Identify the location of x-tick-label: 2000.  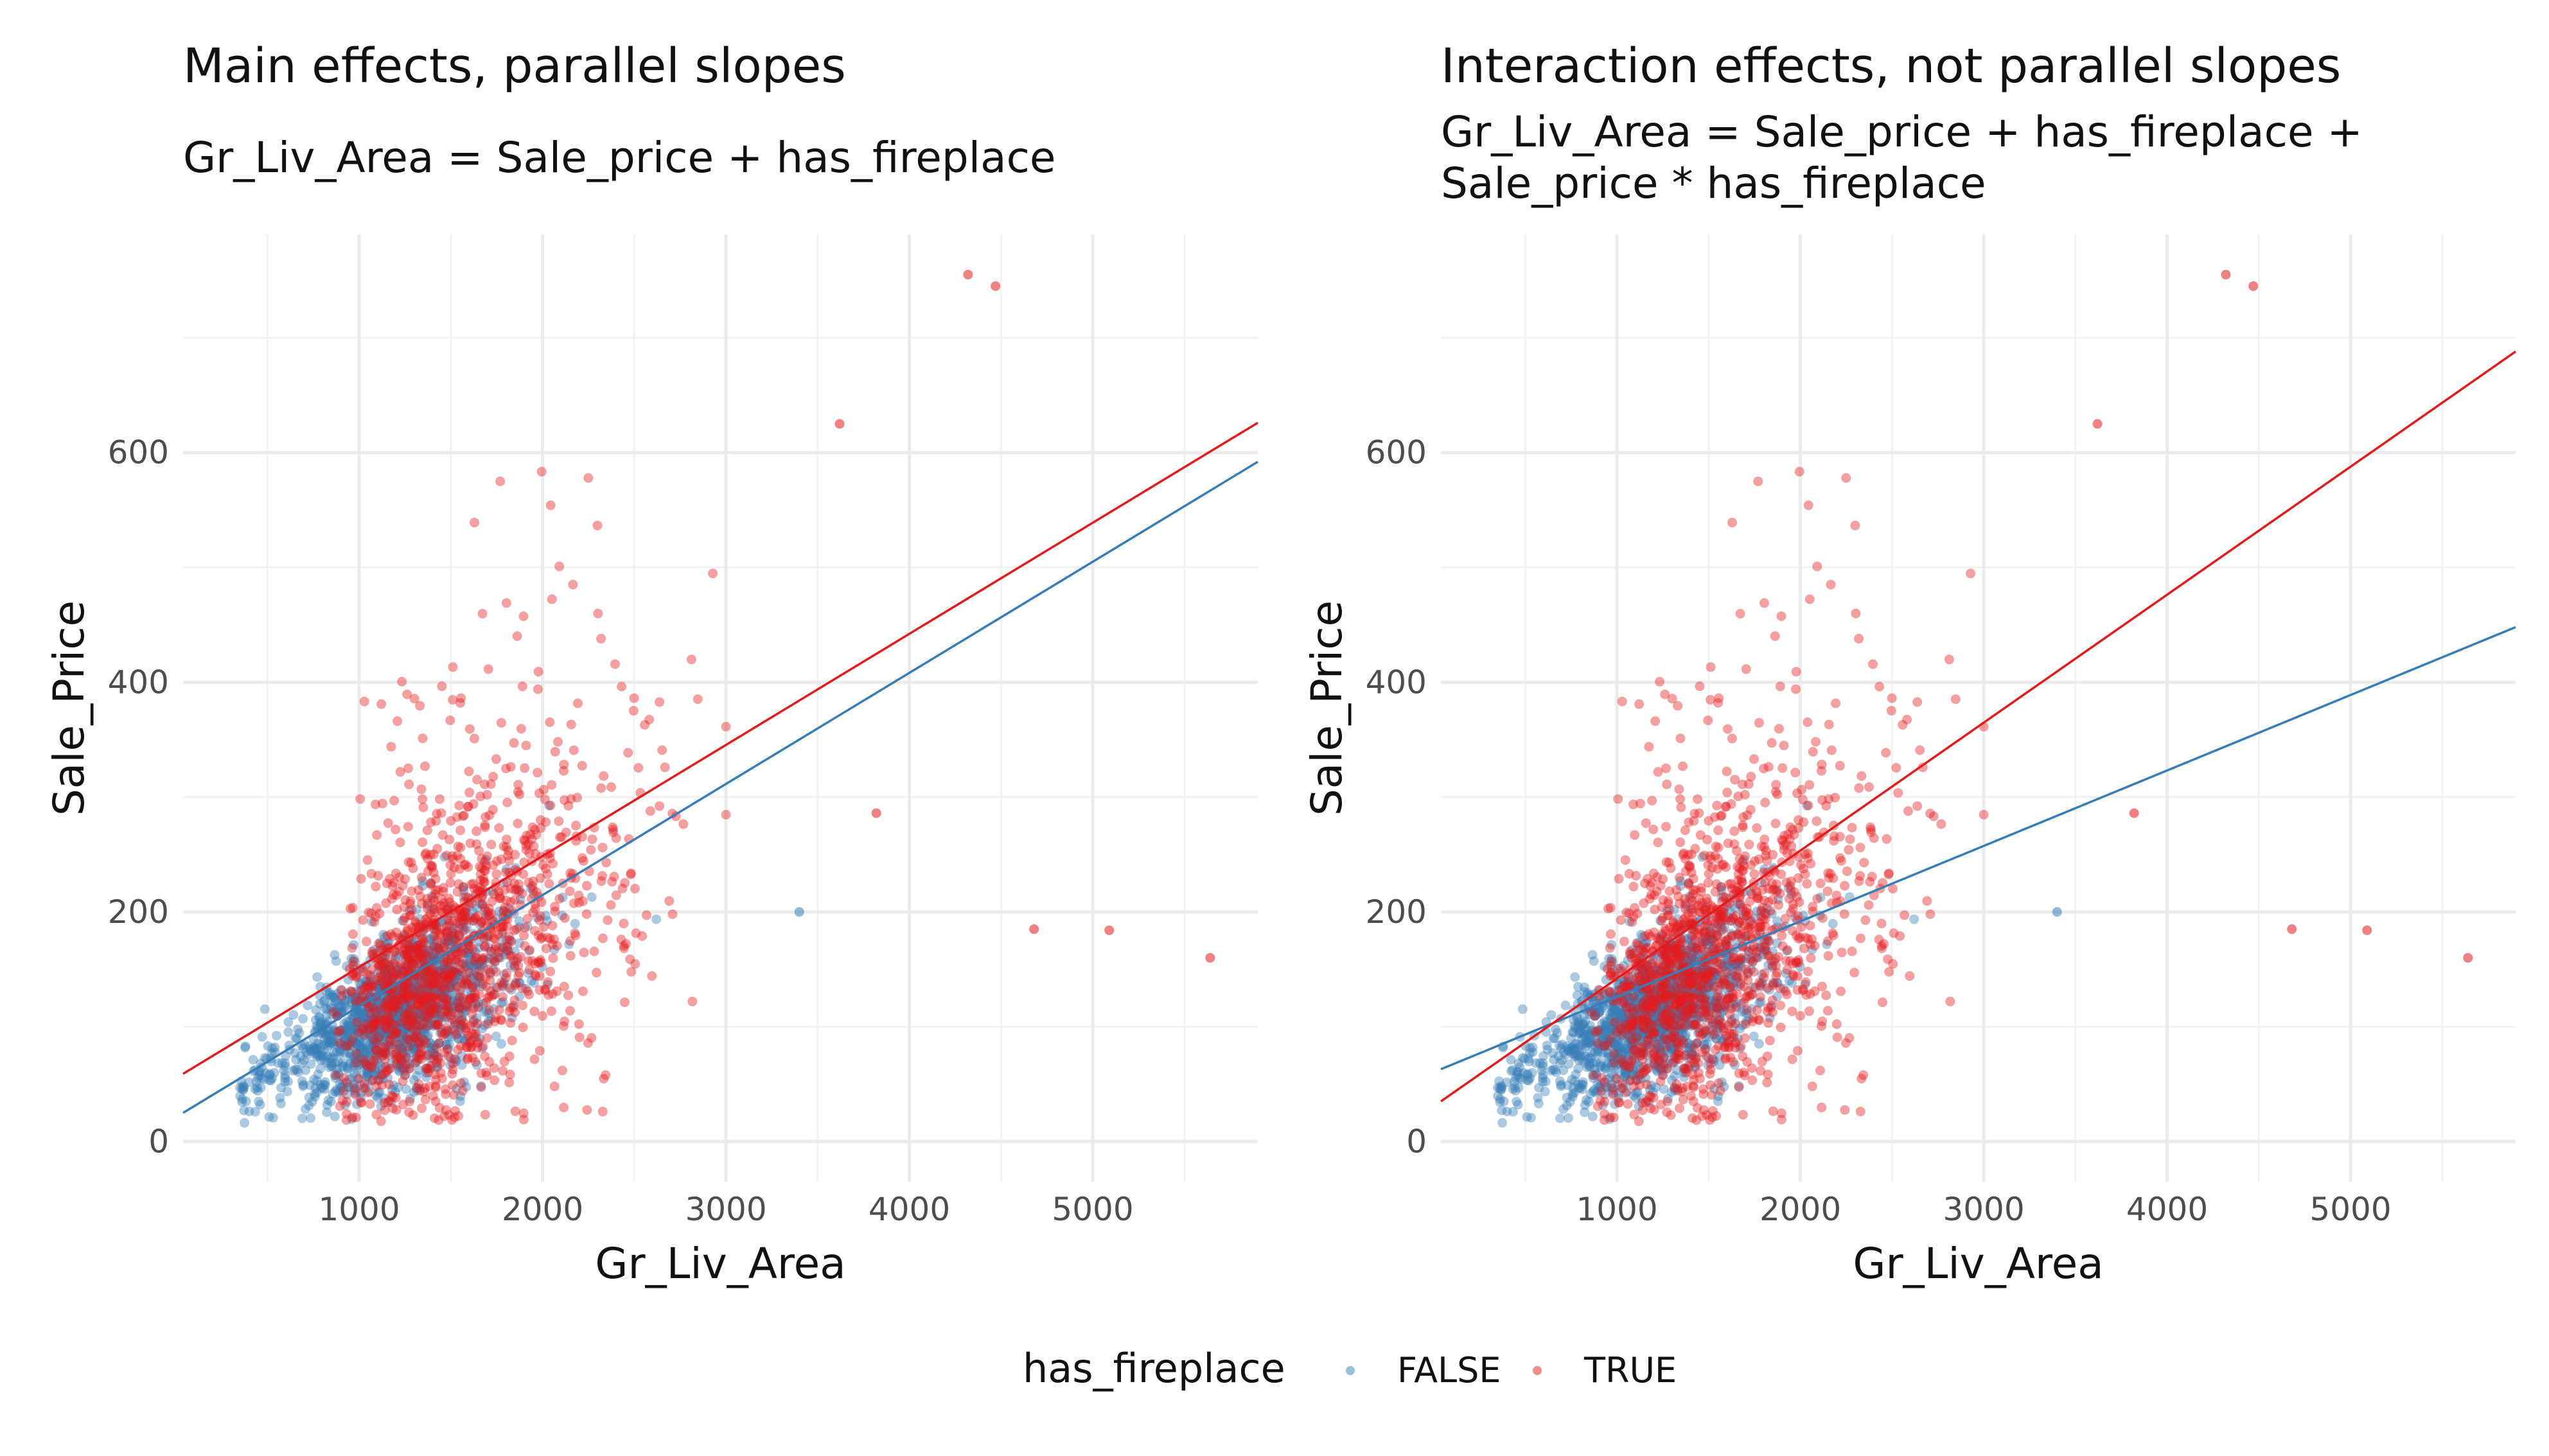
(1800, 1209).